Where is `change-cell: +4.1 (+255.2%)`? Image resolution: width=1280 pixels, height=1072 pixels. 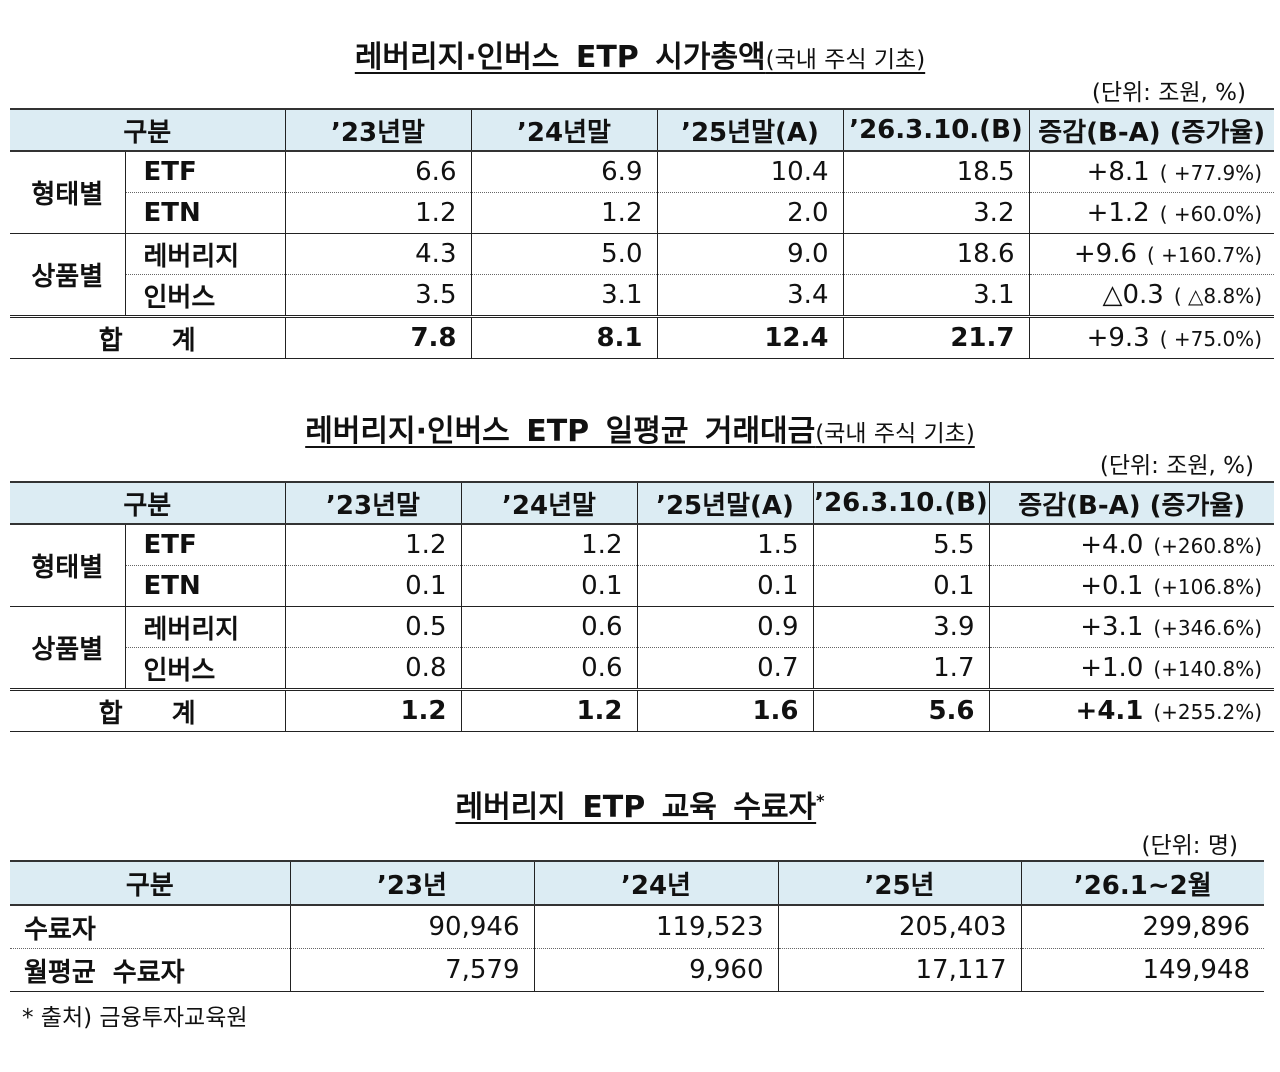
change-cell: +4.1 (+255.2%) is located at coordinates (1131, 710).